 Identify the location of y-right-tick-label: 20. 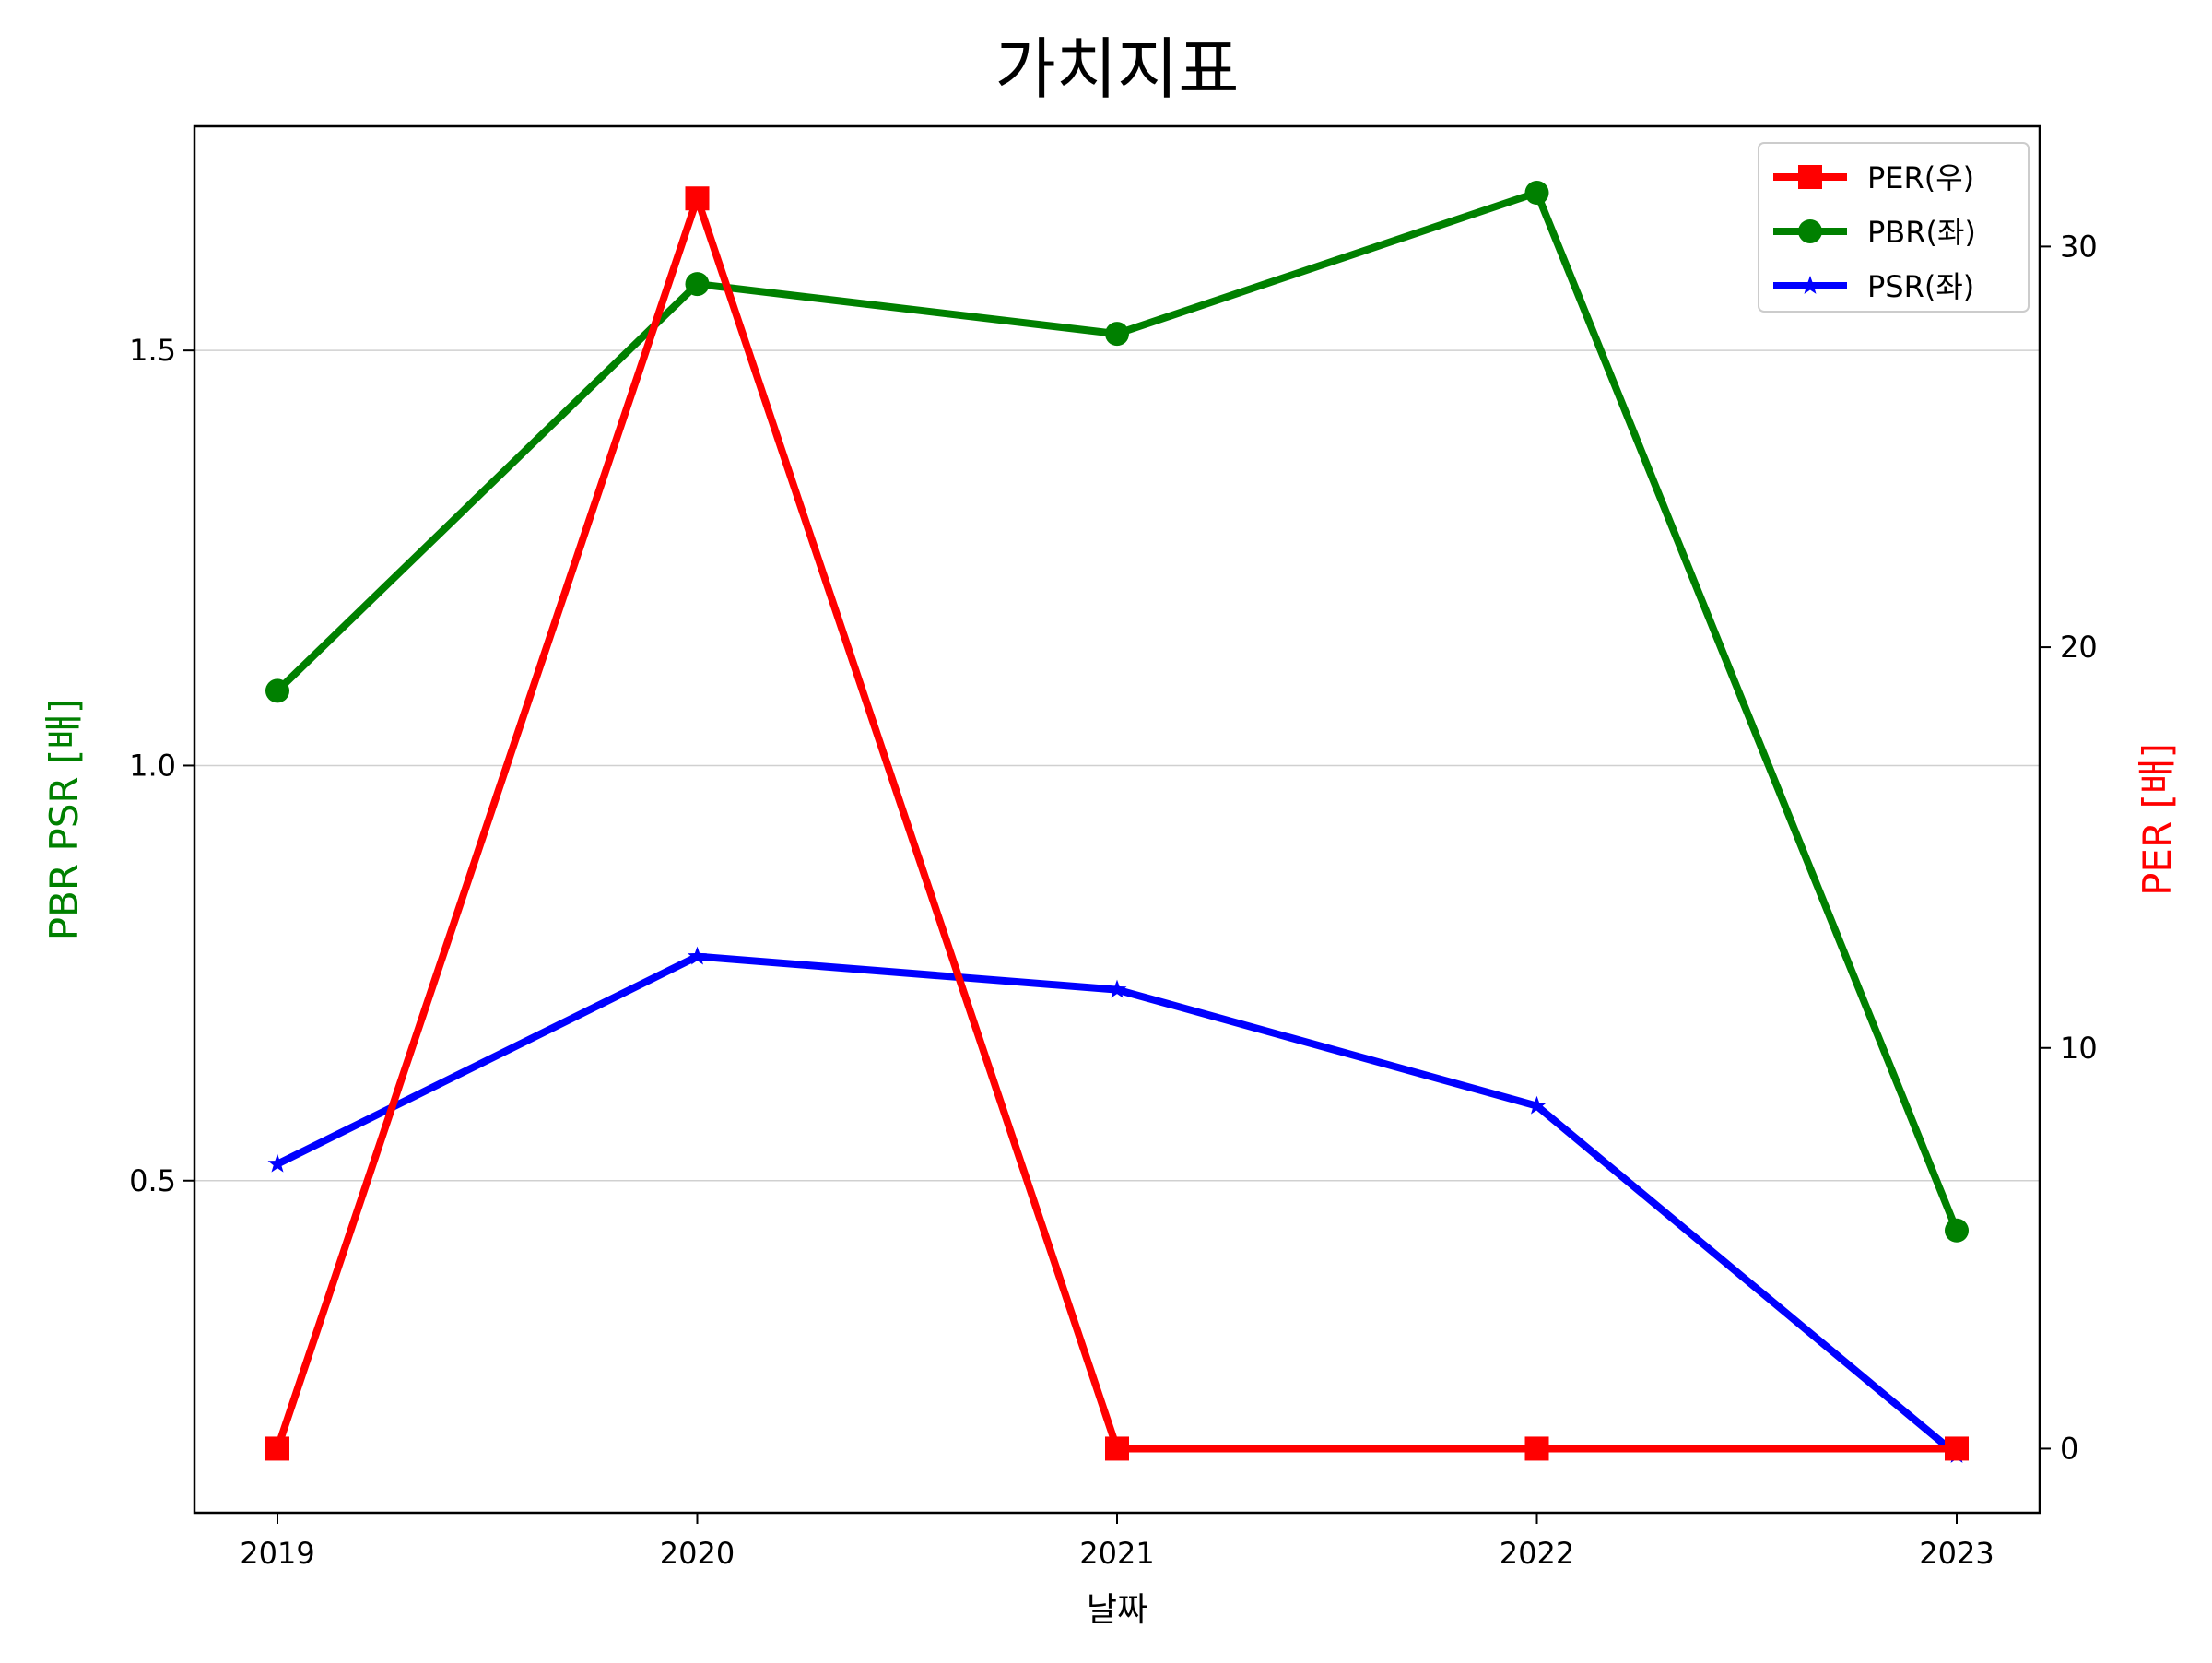
(2079, 647).